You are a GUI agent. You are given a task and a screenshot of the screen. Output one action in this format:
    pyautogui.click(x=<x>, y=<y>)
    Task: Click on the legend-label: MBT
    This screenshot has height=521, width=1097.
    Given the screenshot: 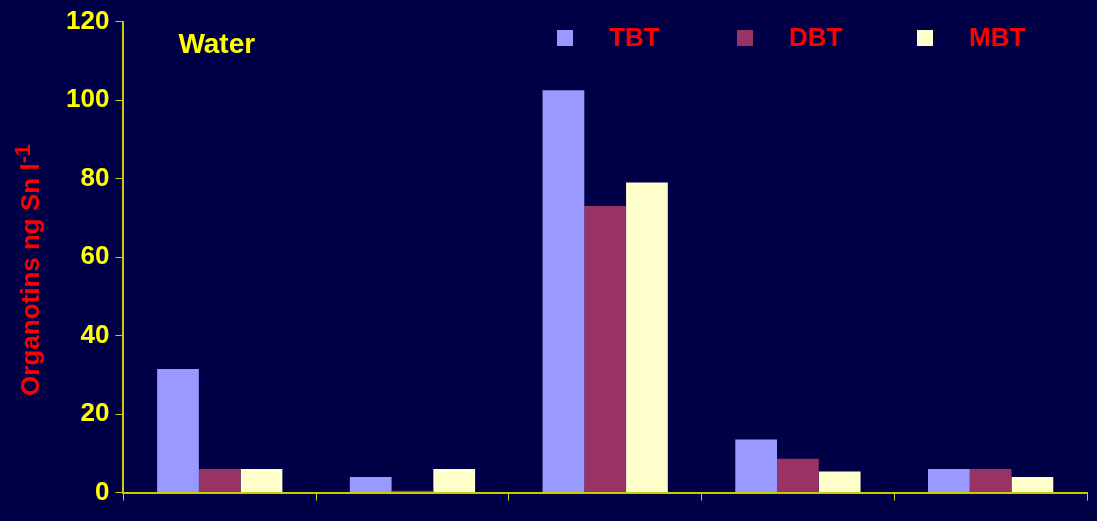 What is the action you would take?
    pyautogui.click(x=997, y=37)
    